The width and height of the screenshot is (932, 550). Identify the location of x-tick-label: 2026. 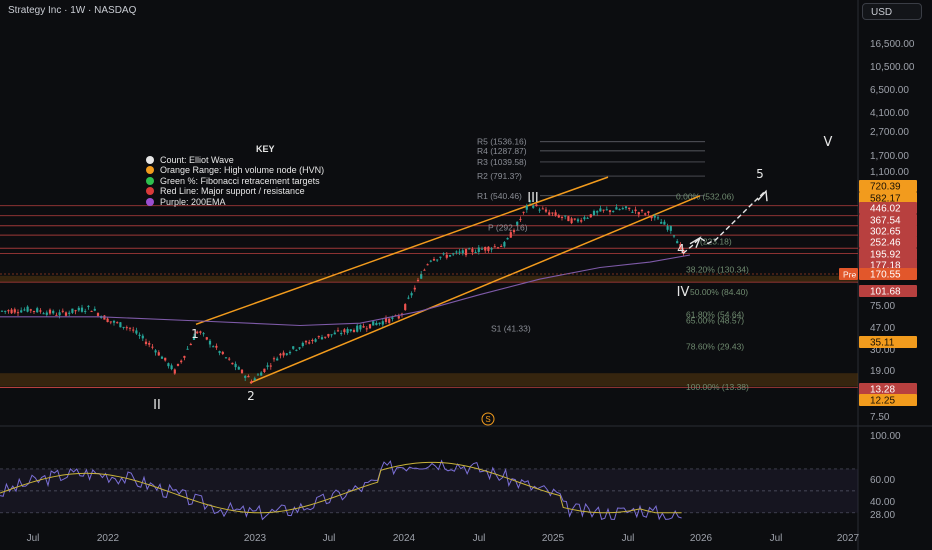
(701, 538).